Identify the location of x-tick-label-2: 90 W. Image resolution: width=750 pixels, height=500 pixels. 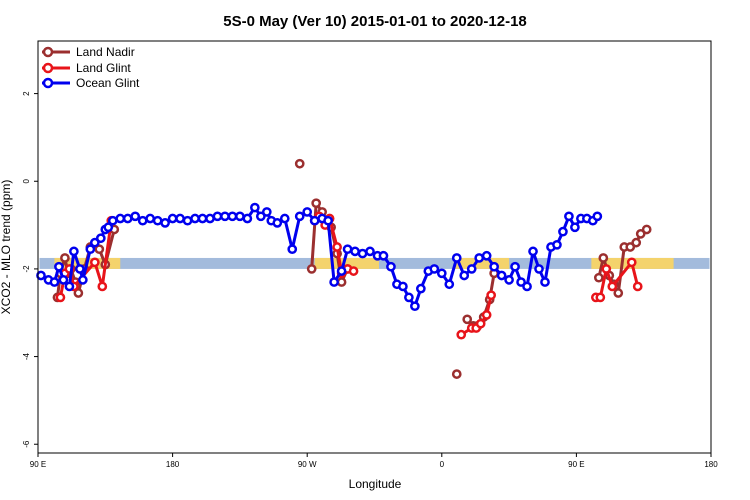
(307, 464).